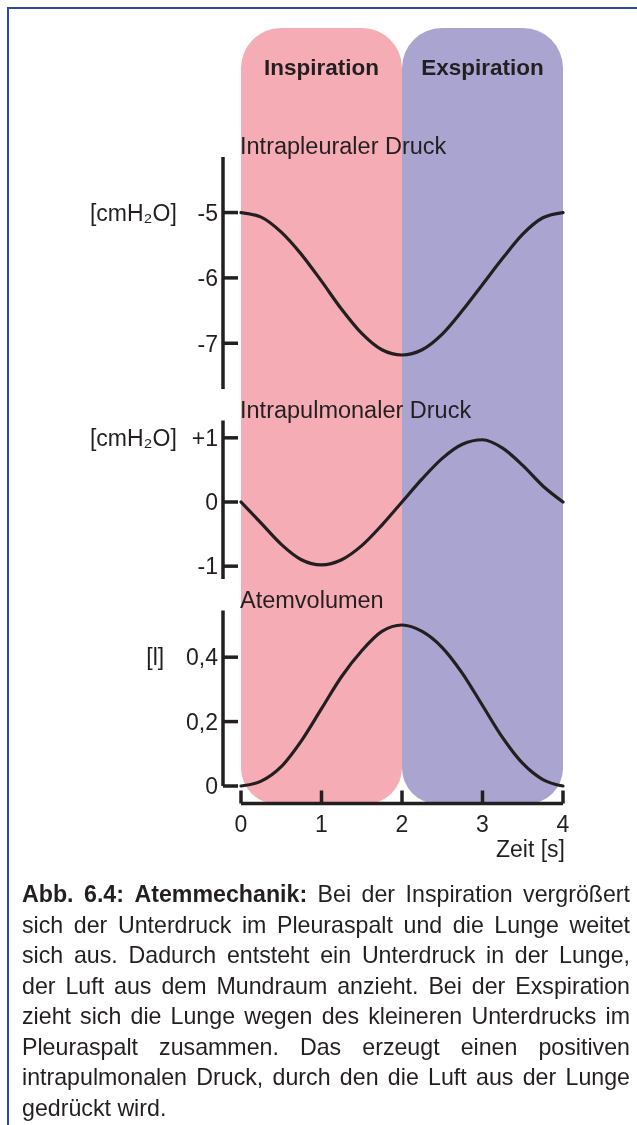 The image size is (637, 1125). I want to click on x-tick-label: 3, so click(482, 823).